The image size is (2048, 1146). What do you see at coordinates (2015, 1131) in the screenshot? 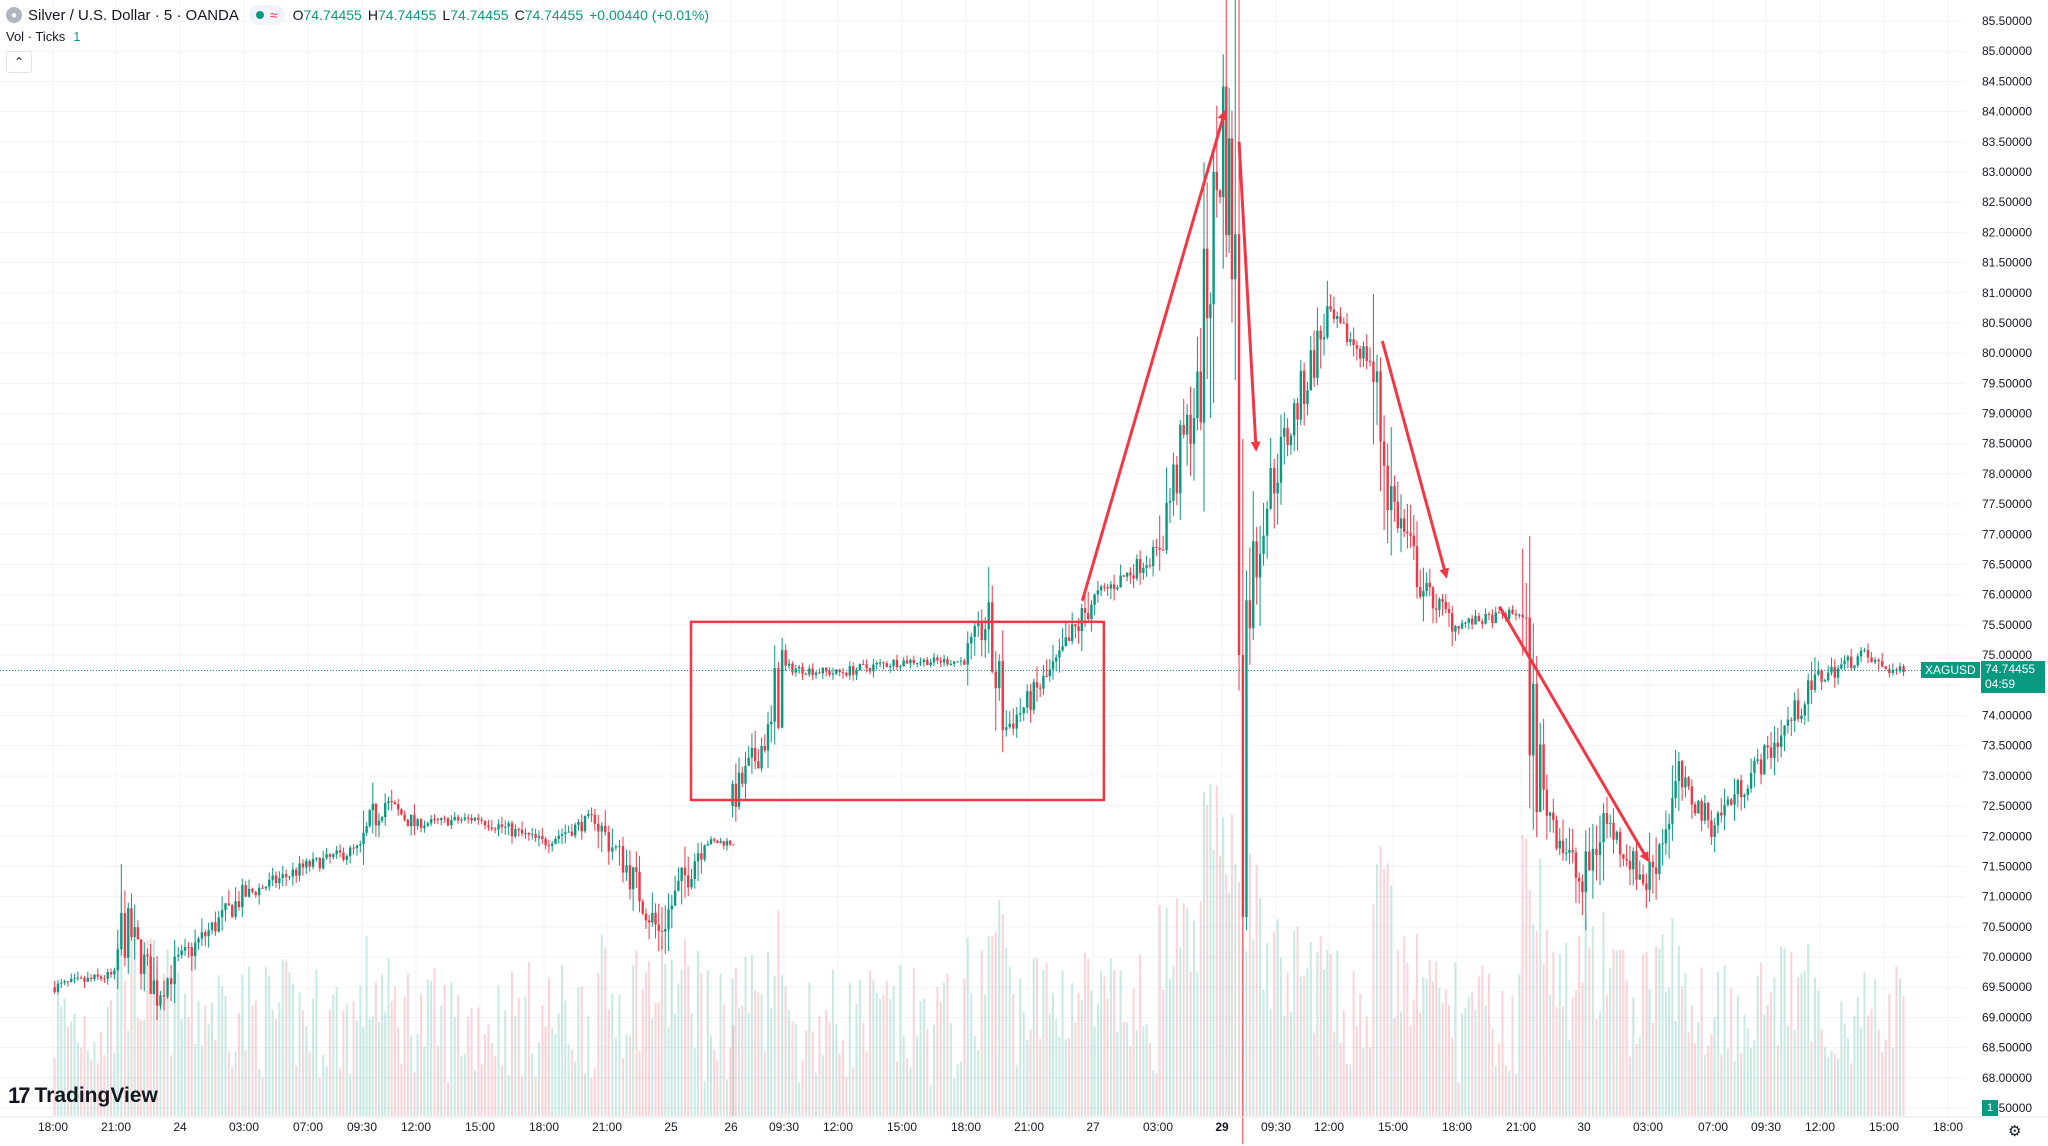
I see `settings-gear-icon: ⚙` at bounding box center [2015, 1131].